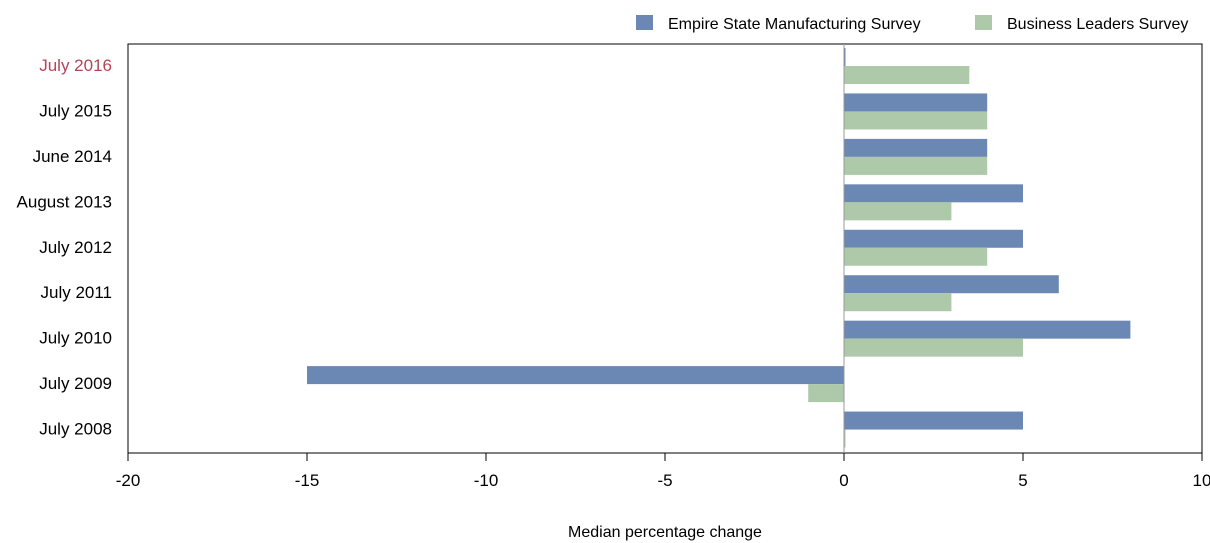 This screenshot has height=543, width=1210. What do you see at coordinates (486, 480) in the screenshot?
I see `x-tick-label: -10` at bounding box center [486, 480].